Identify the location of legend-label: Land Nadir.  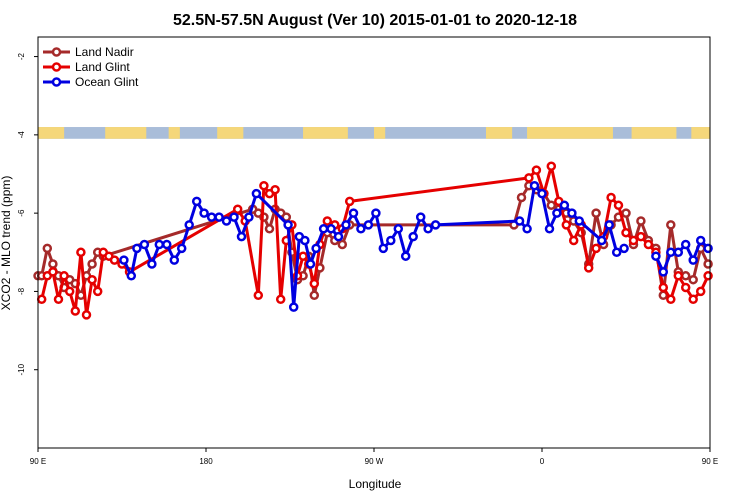
(104, 52).